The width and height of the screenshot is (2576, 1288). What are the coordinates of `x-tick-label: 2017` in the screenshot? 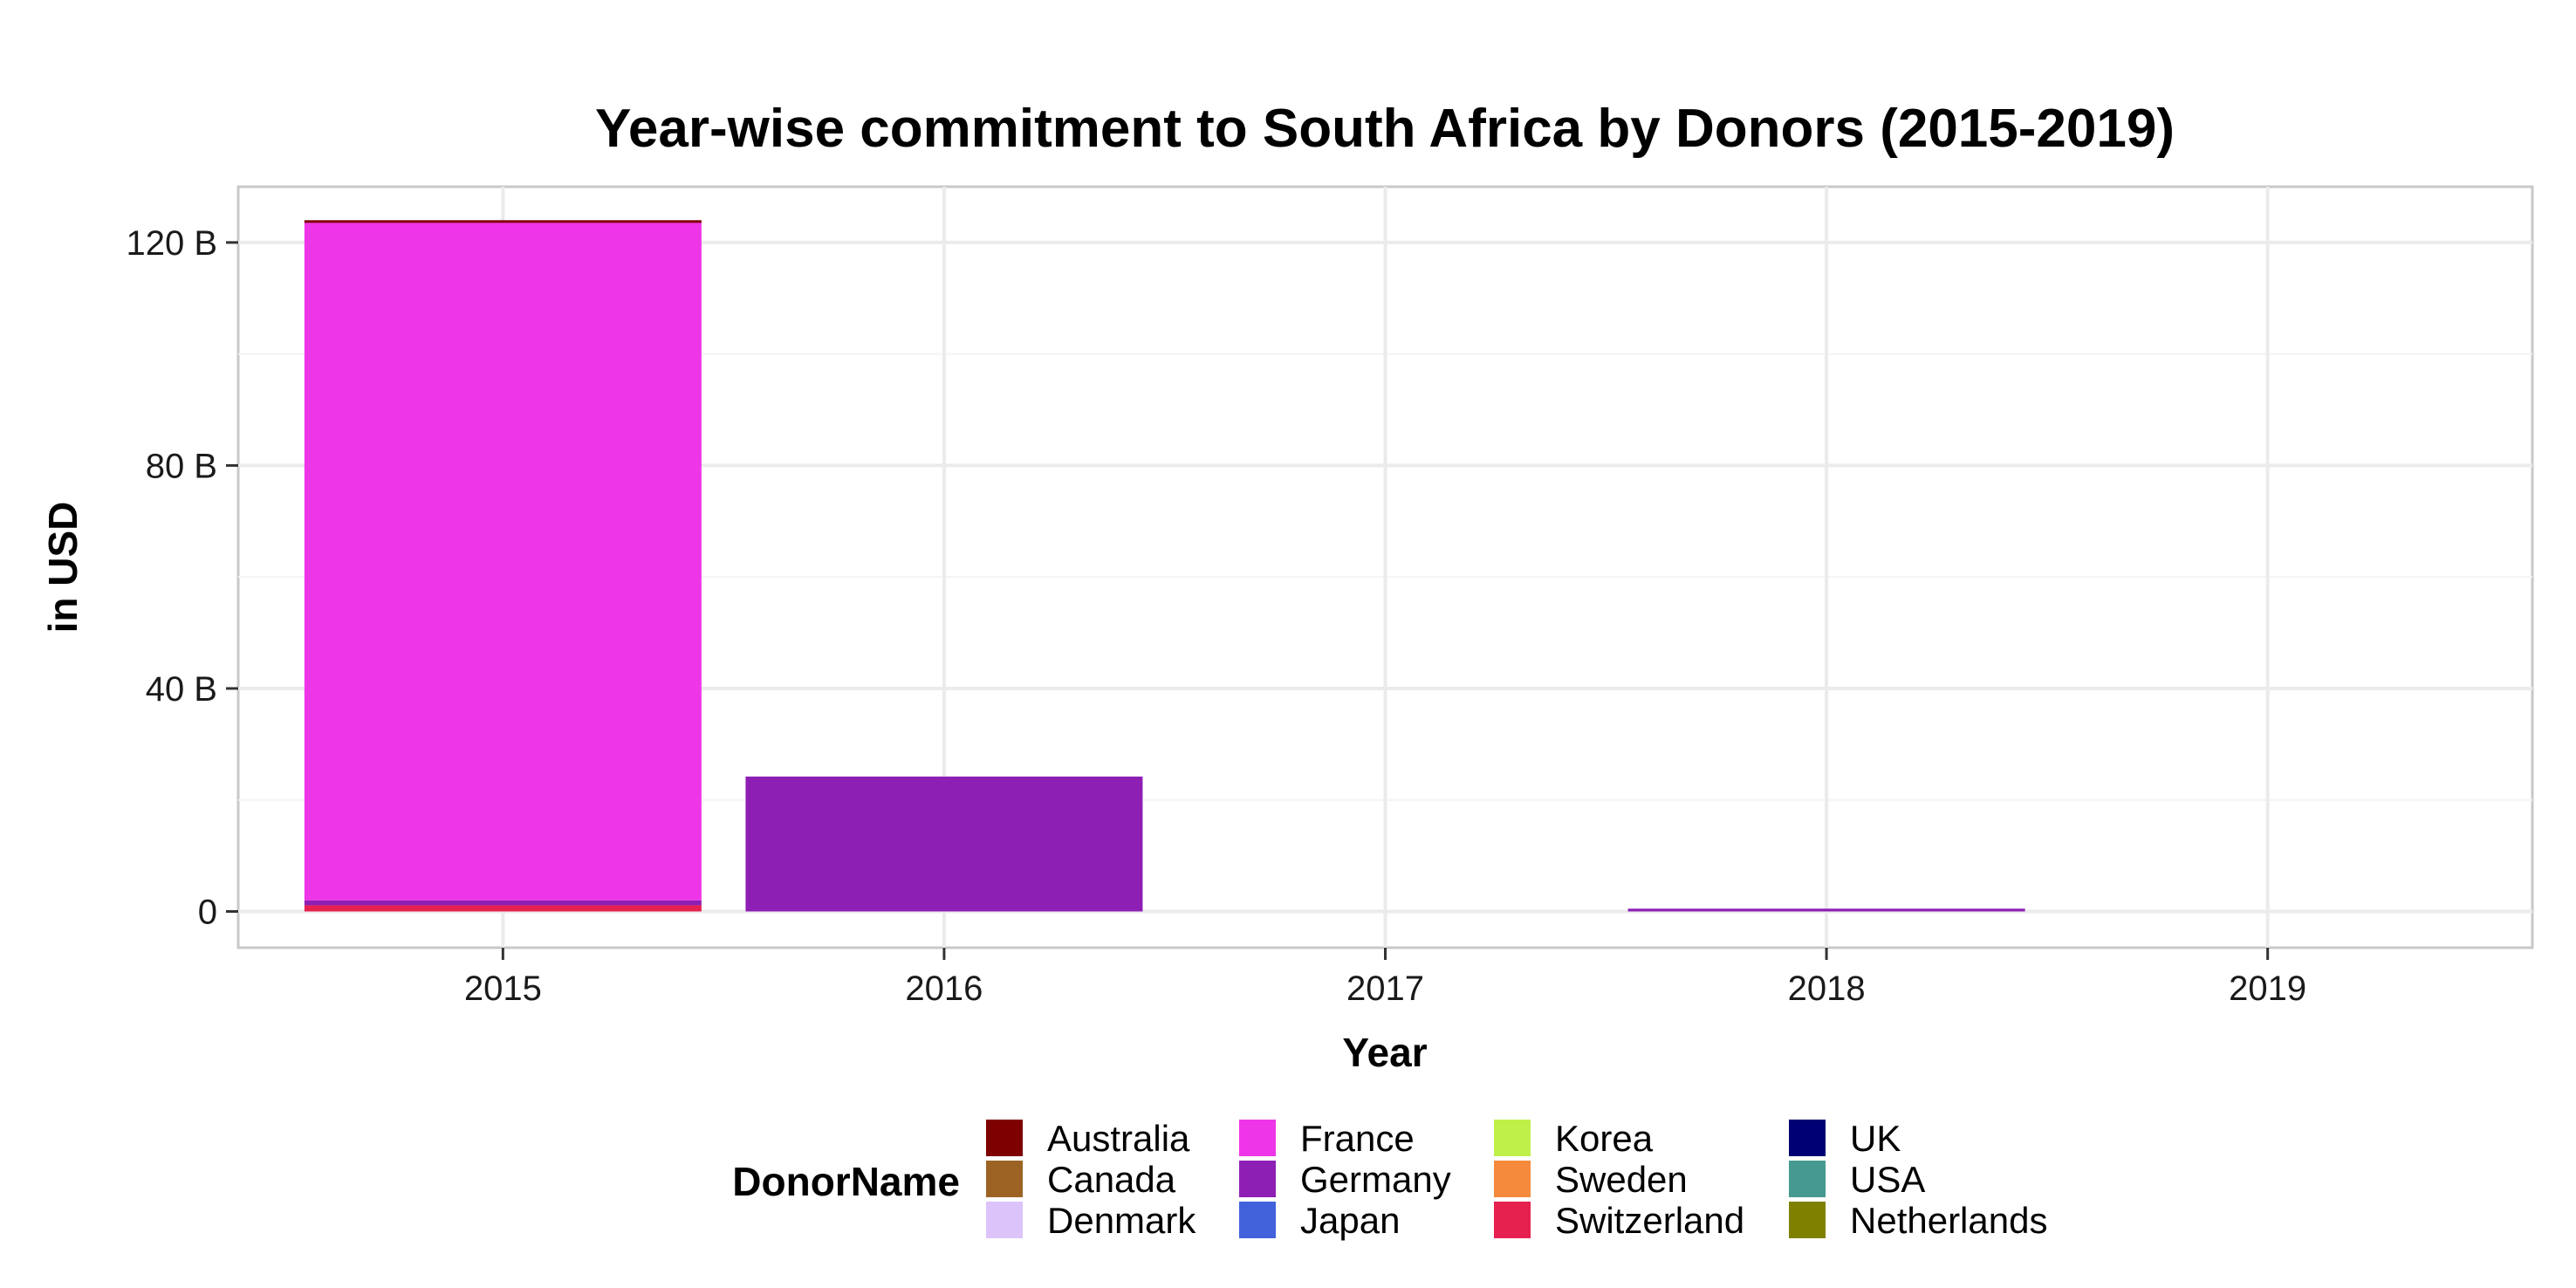 It's located at (1385, 989).